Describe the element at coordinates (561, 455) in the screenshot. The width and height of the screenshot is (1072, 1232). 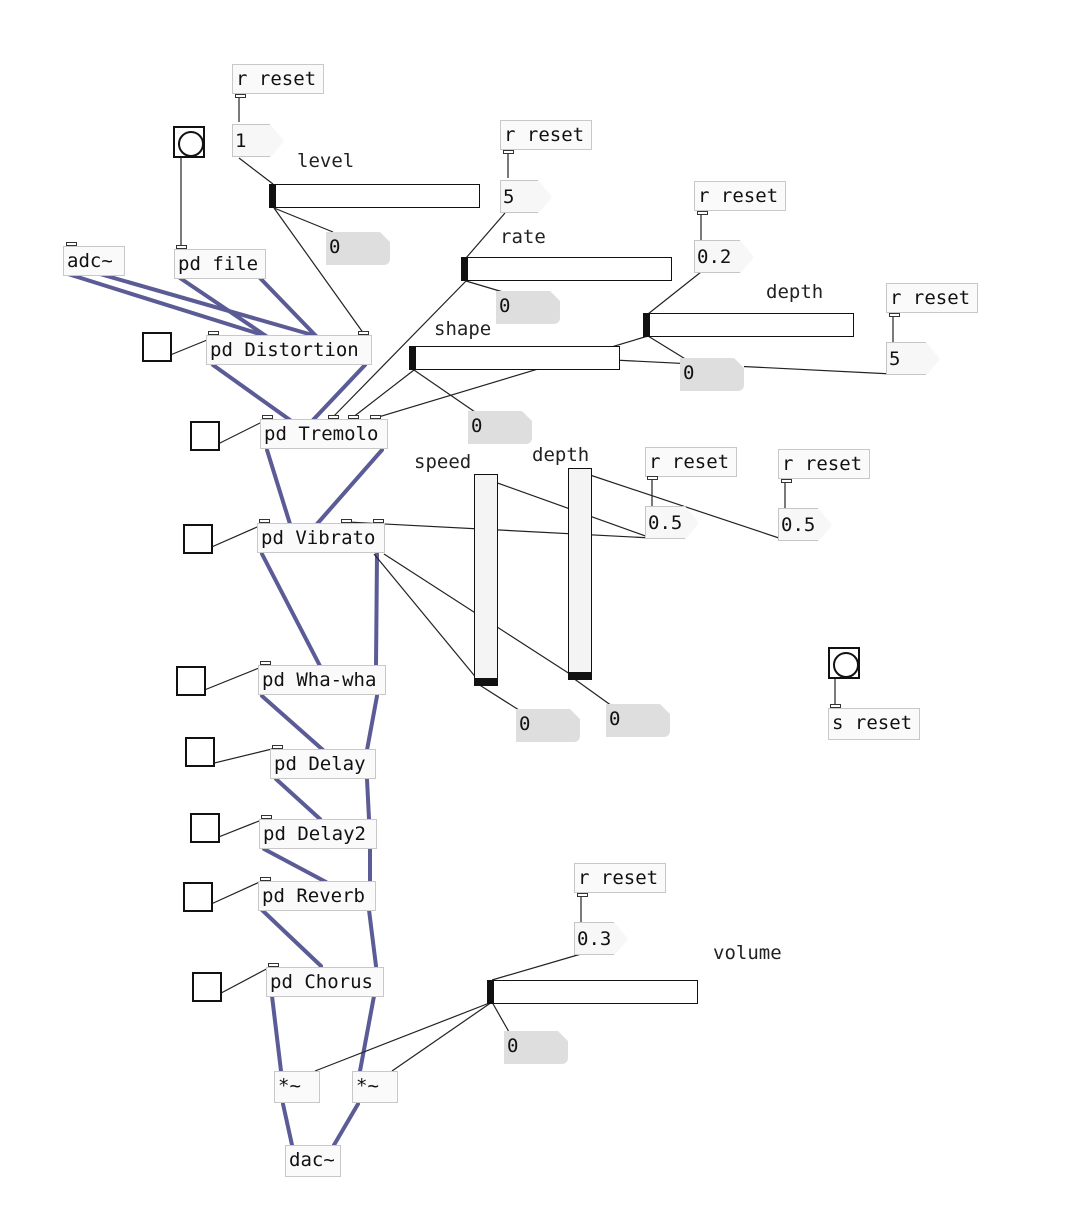
I see `vibrato-depth-label: depth` at that location.